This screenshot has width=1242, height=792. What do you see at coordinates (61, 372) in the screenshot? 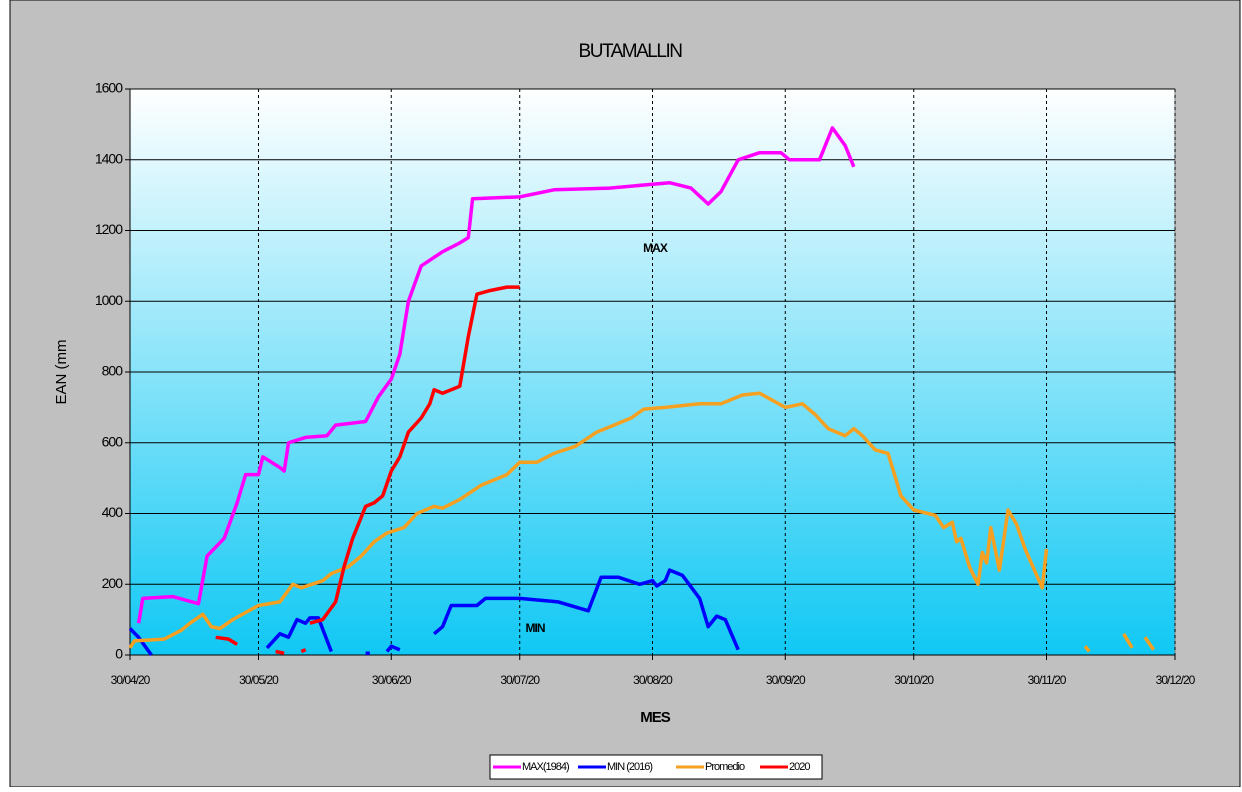
I see `y-axis-label: EAN (mm` at bounding box center [61, 372].